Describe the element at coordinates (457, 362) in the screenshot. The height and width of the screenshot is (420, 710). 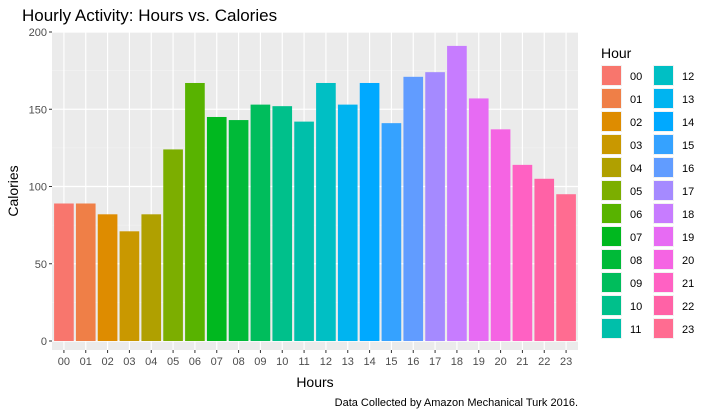
I see `x-tick-label: 18` at that location.